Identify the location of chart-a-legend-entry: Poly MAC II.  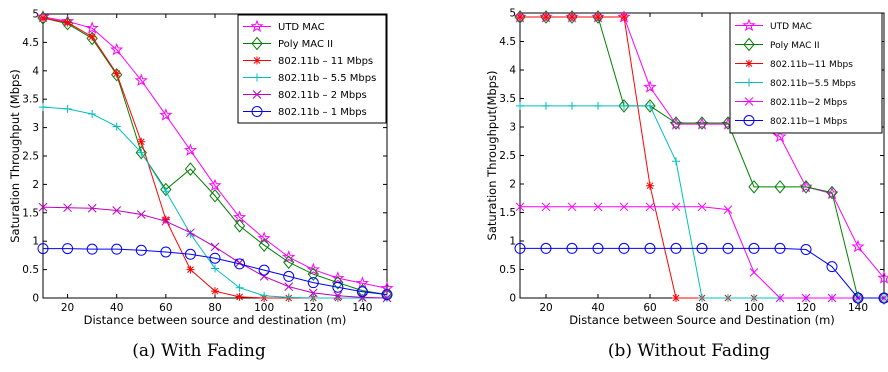
(288, 43).